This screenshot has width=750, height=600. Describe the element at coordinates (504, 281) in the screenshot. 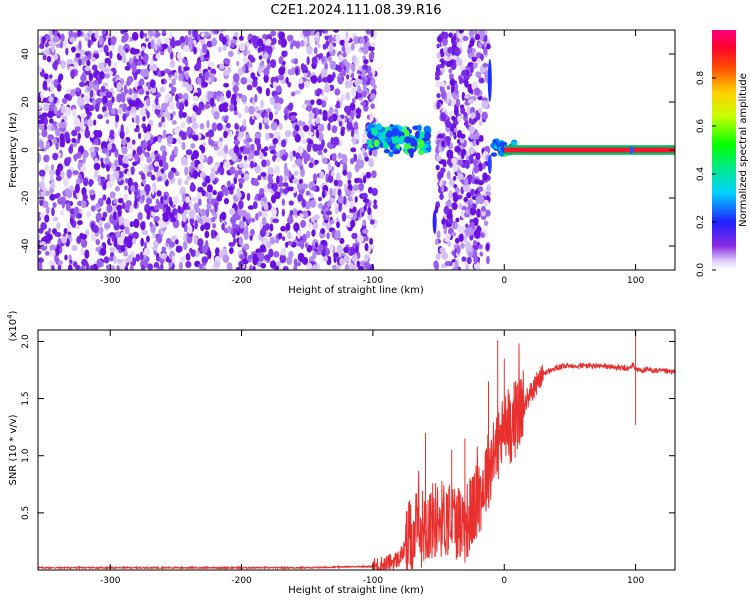

I see `spectrogram-x-tick-label: 0` at that location.